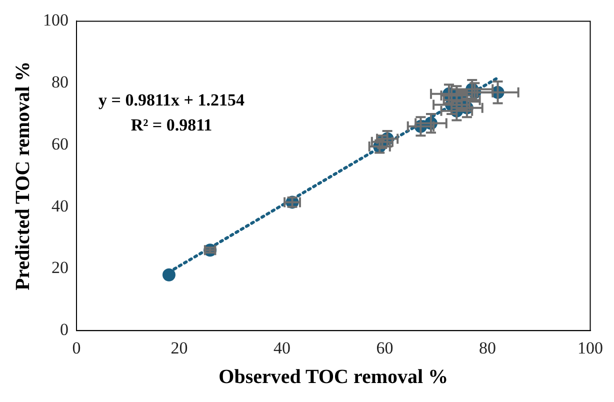  Describe the element at coordinates (169, 275) in the screenshot. I see `point` at that location.